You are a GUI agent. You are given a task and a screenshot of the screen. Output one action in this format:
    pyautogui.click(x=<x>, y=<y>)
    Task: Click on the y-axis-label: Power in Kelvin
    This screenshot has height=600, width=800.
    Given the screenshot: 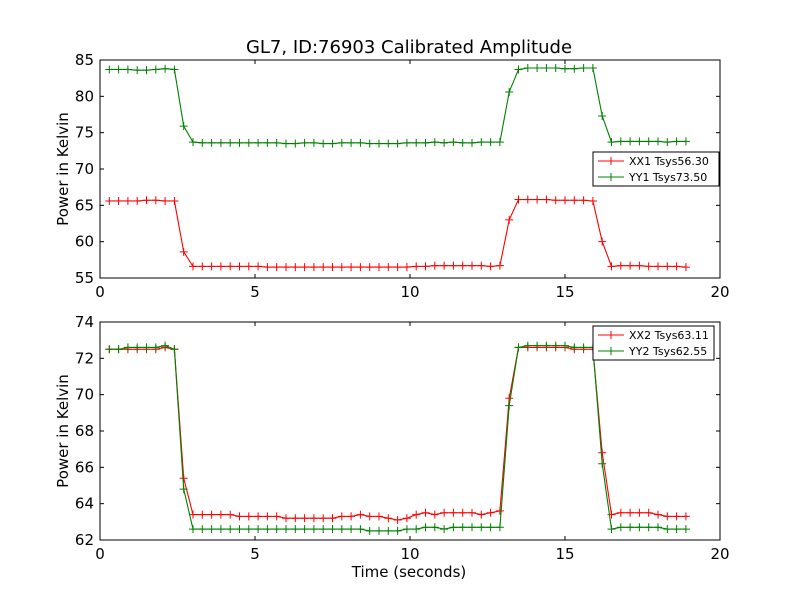 What is the action you would take?
    pyautogui.click(x=63, y=169)
    